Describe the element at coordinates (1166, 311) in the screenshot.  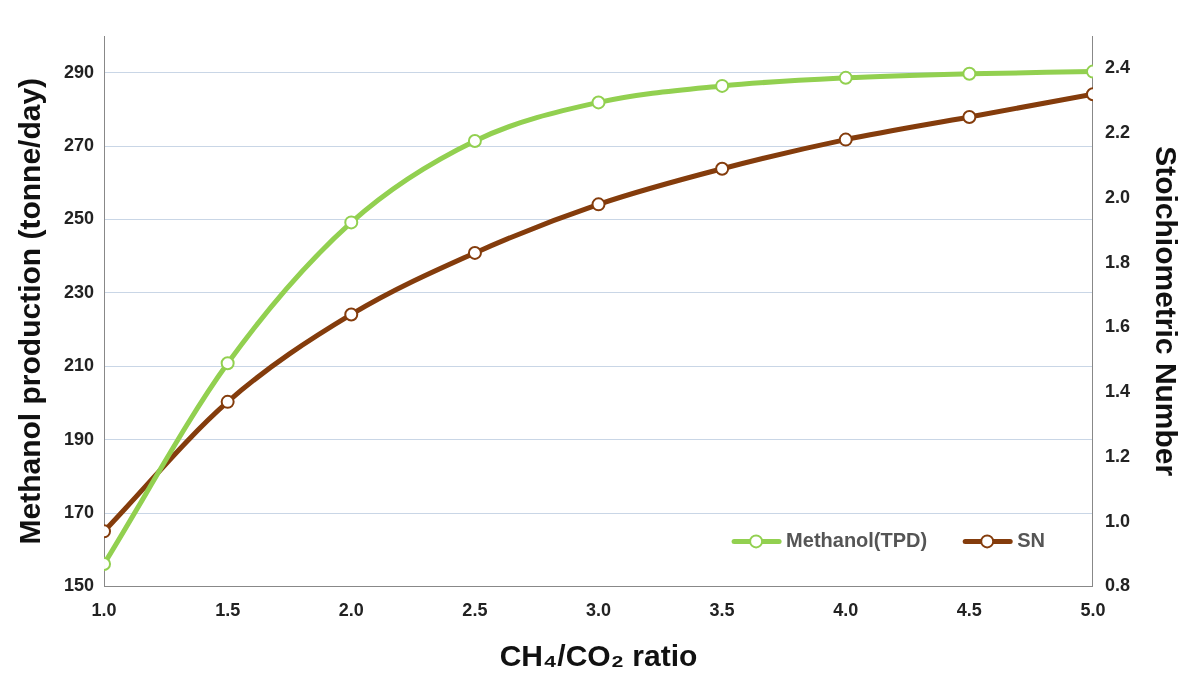
I see `y2-axis-title: Stoichiometric Number` at that location.